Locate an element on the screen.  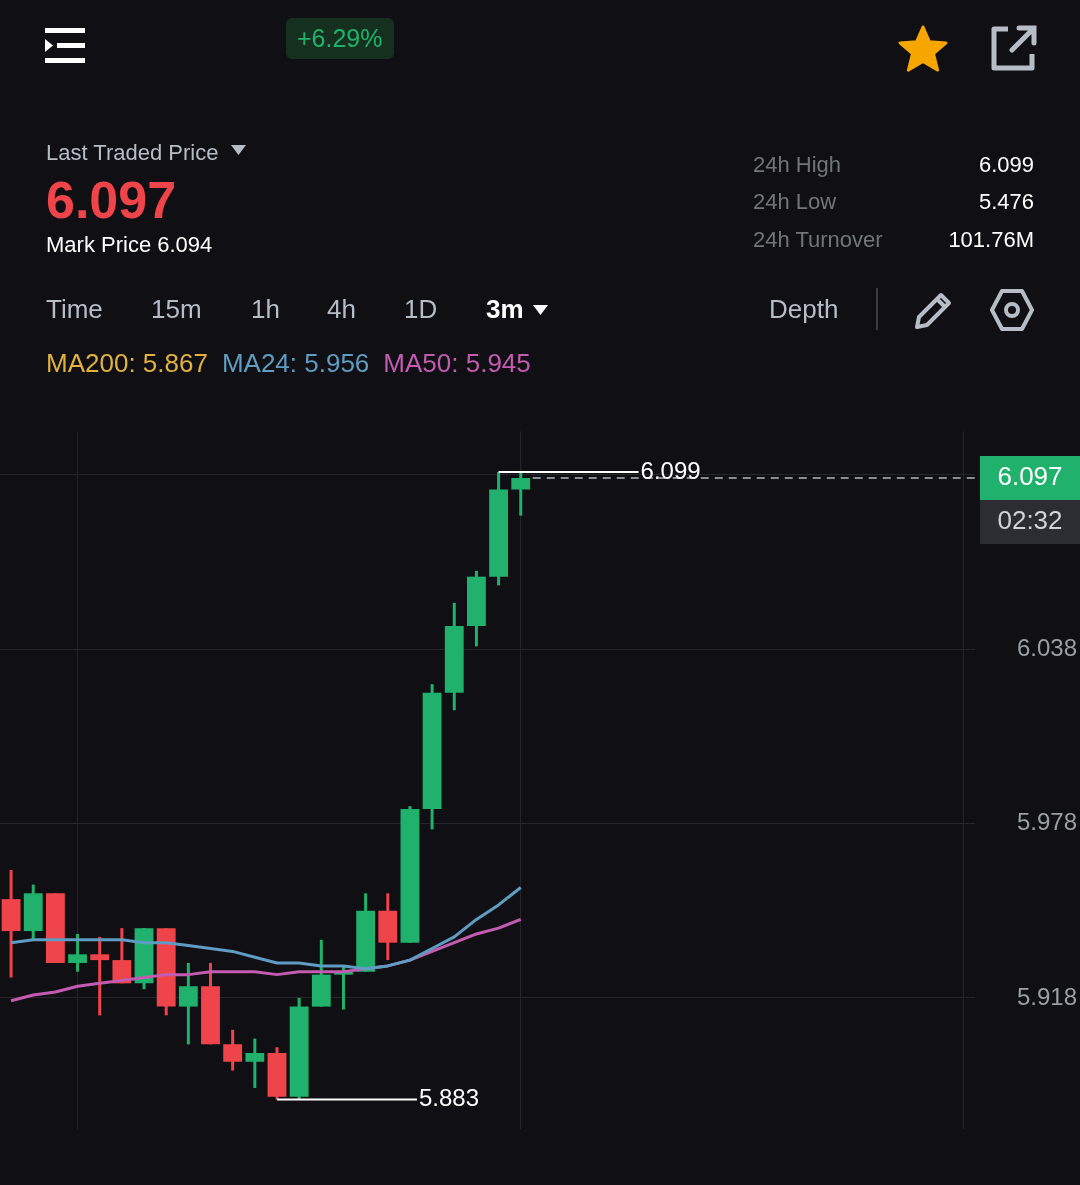
text: 101.76M is located at coordinates (991, 239).